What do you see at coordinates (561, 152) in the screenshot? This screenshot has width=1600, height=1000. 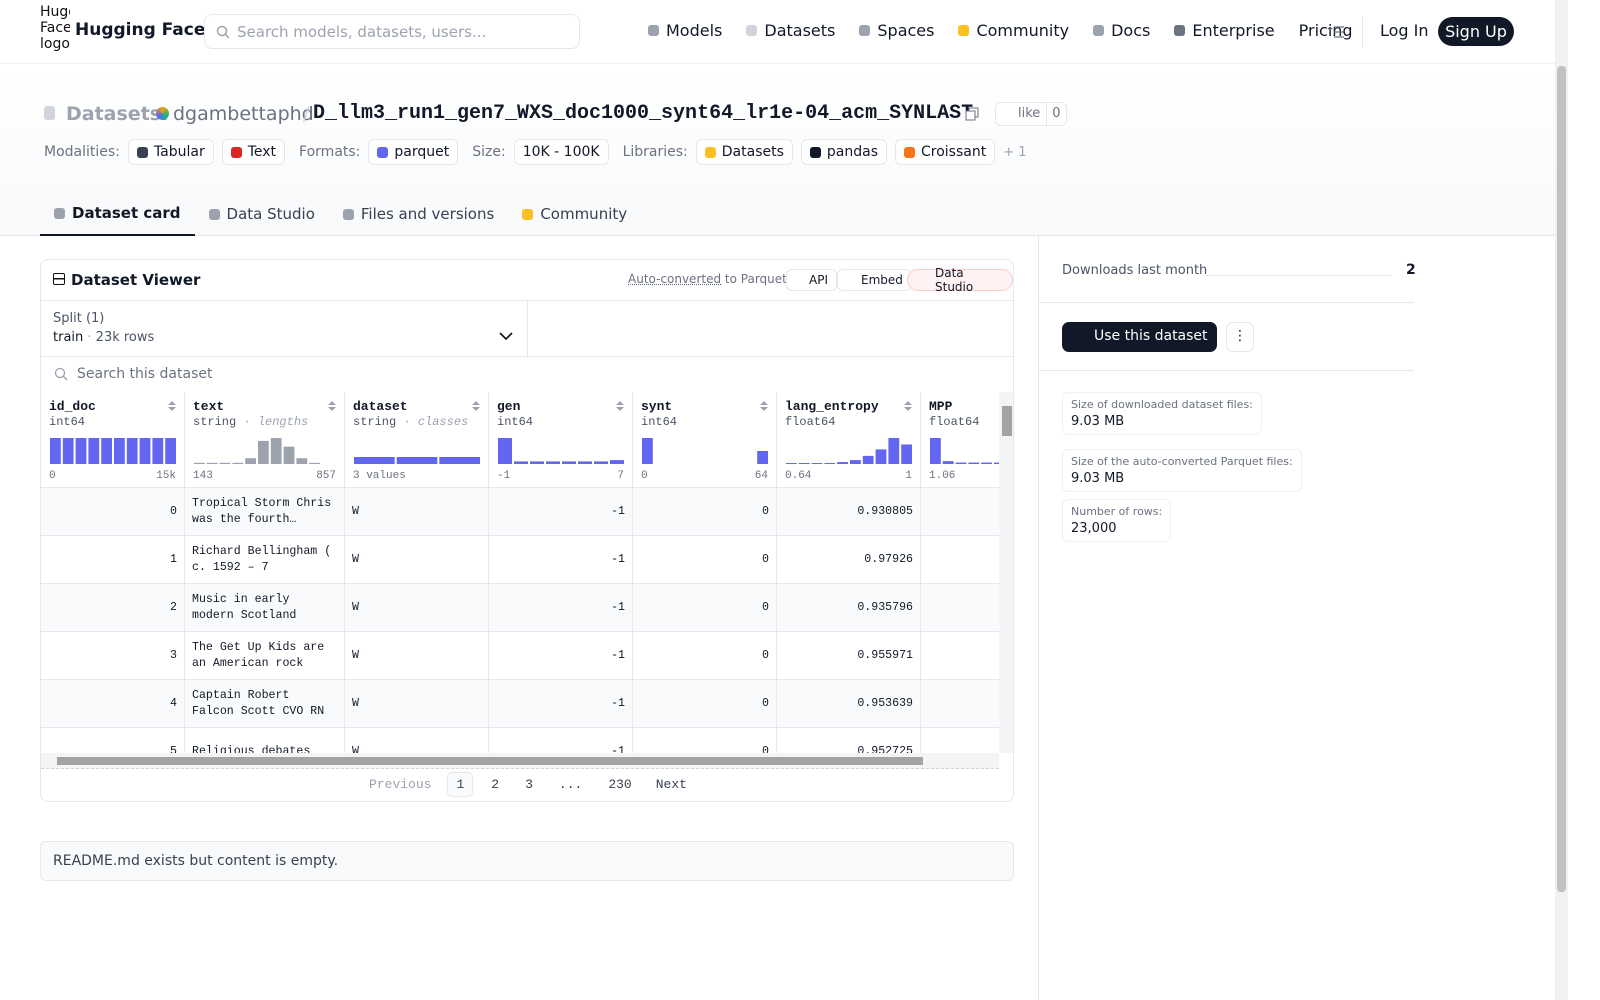 I see `tag: 10K - 100K` at bounding box center [561, 152].